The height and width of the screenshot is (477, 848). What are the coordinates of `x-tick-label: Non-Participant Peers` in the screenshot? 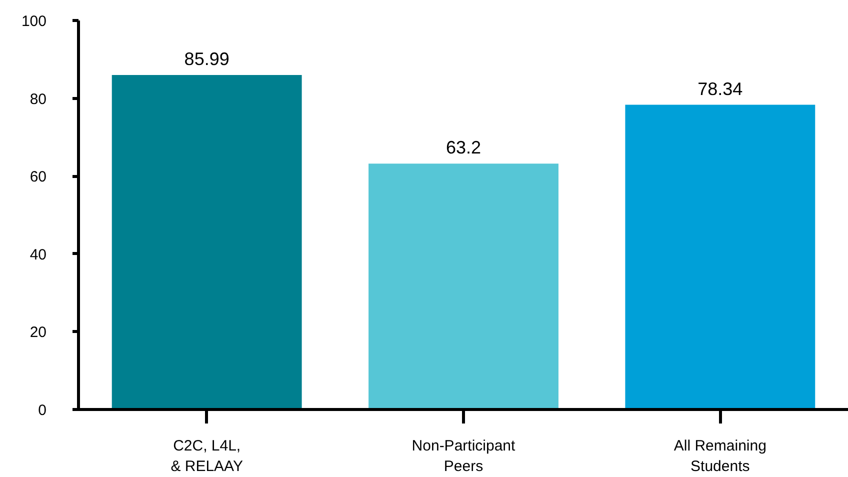 It's located at (464, 456).